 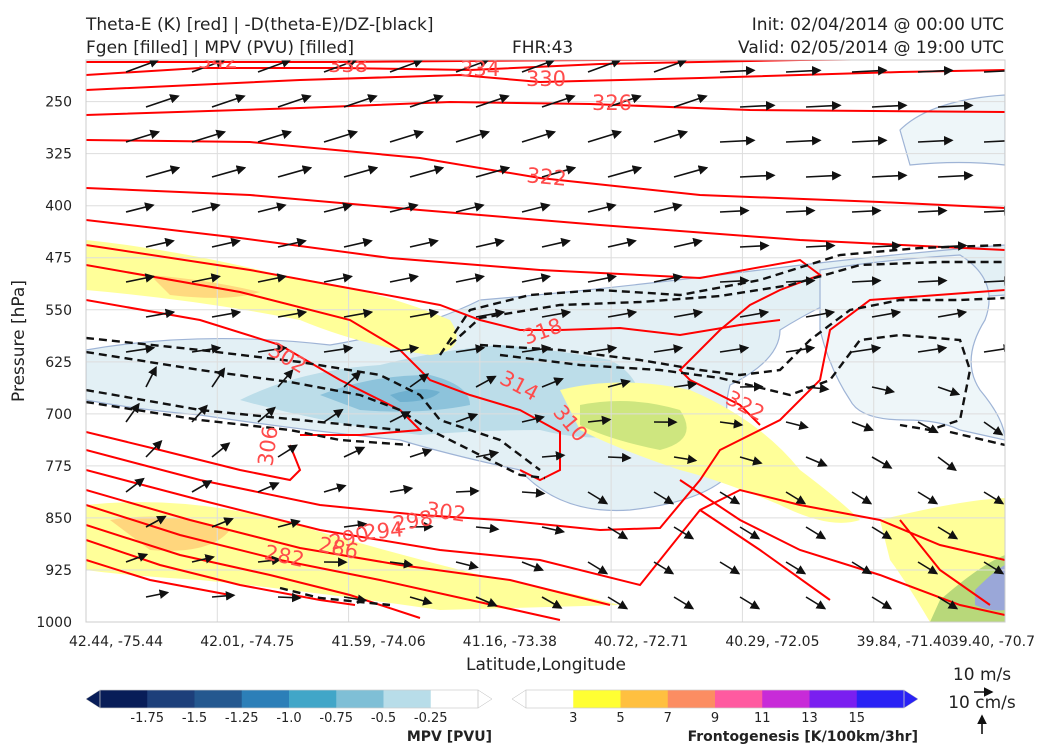 I want to click on mpv-region-core-inner, so click(x=395, y=393).